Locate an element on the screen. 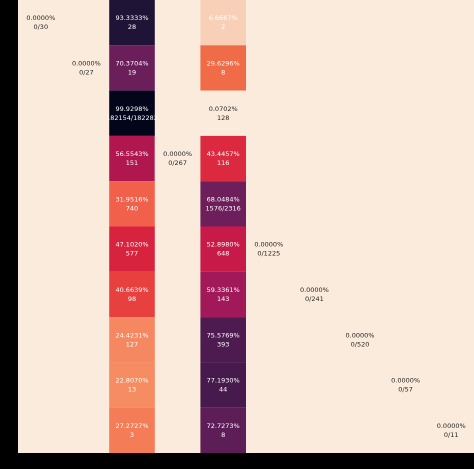 This screenshot has height=469, width=474. cell-count: 0/27 is located at coordinates (86, 72).